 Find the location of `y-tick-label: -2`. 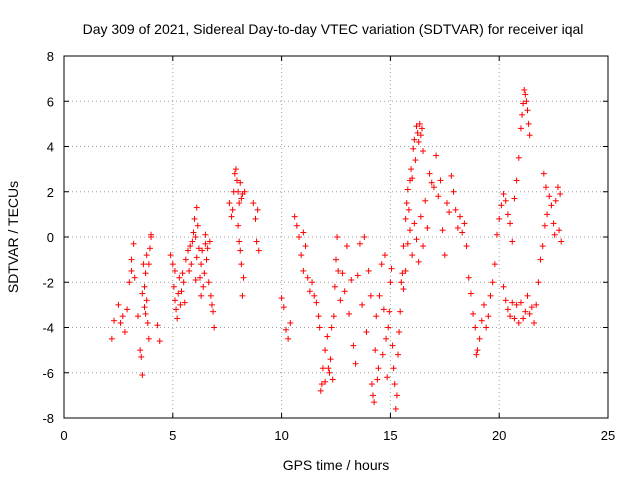

y-tick-label: -2 is located at coordinates (48, 282).